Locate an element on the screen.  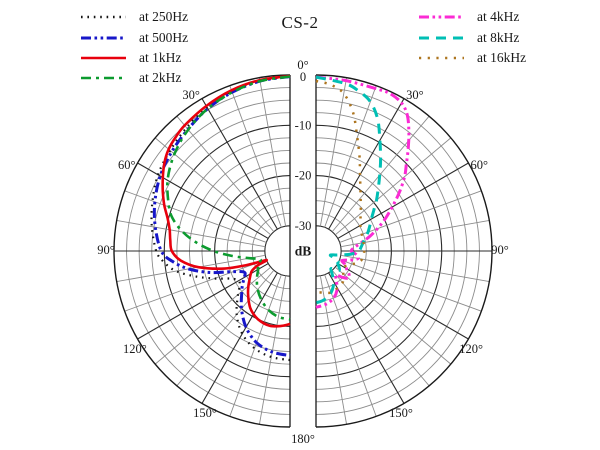
chart-title: CS-2 is located at coordinates (300, 22).